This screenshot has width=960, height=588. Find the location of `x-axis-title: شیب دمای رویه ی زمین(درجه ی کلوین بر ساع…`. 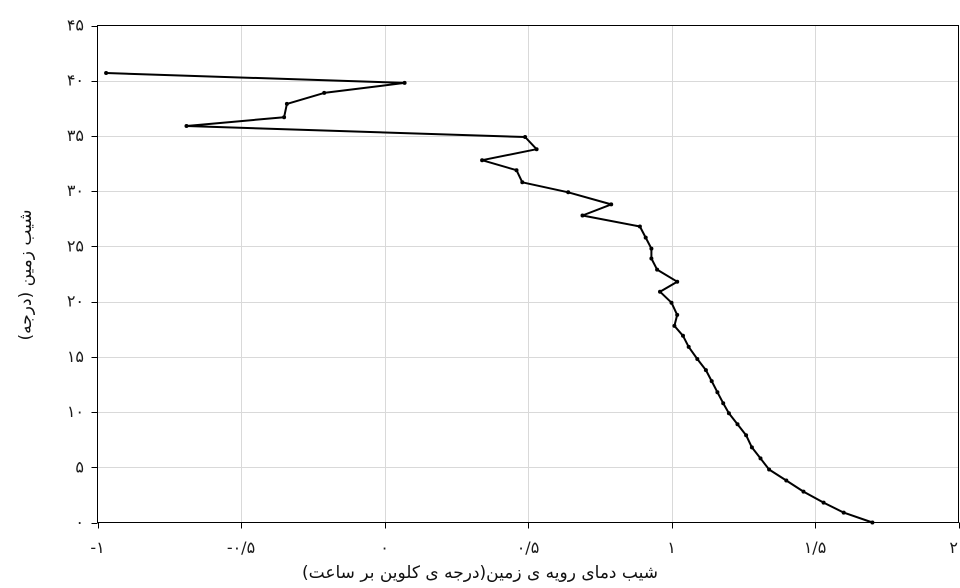

x-axis-title: شیب دمای رویه ی زمین(درجه ی کلوین بر ساع… is located at coordinates (480, 573).